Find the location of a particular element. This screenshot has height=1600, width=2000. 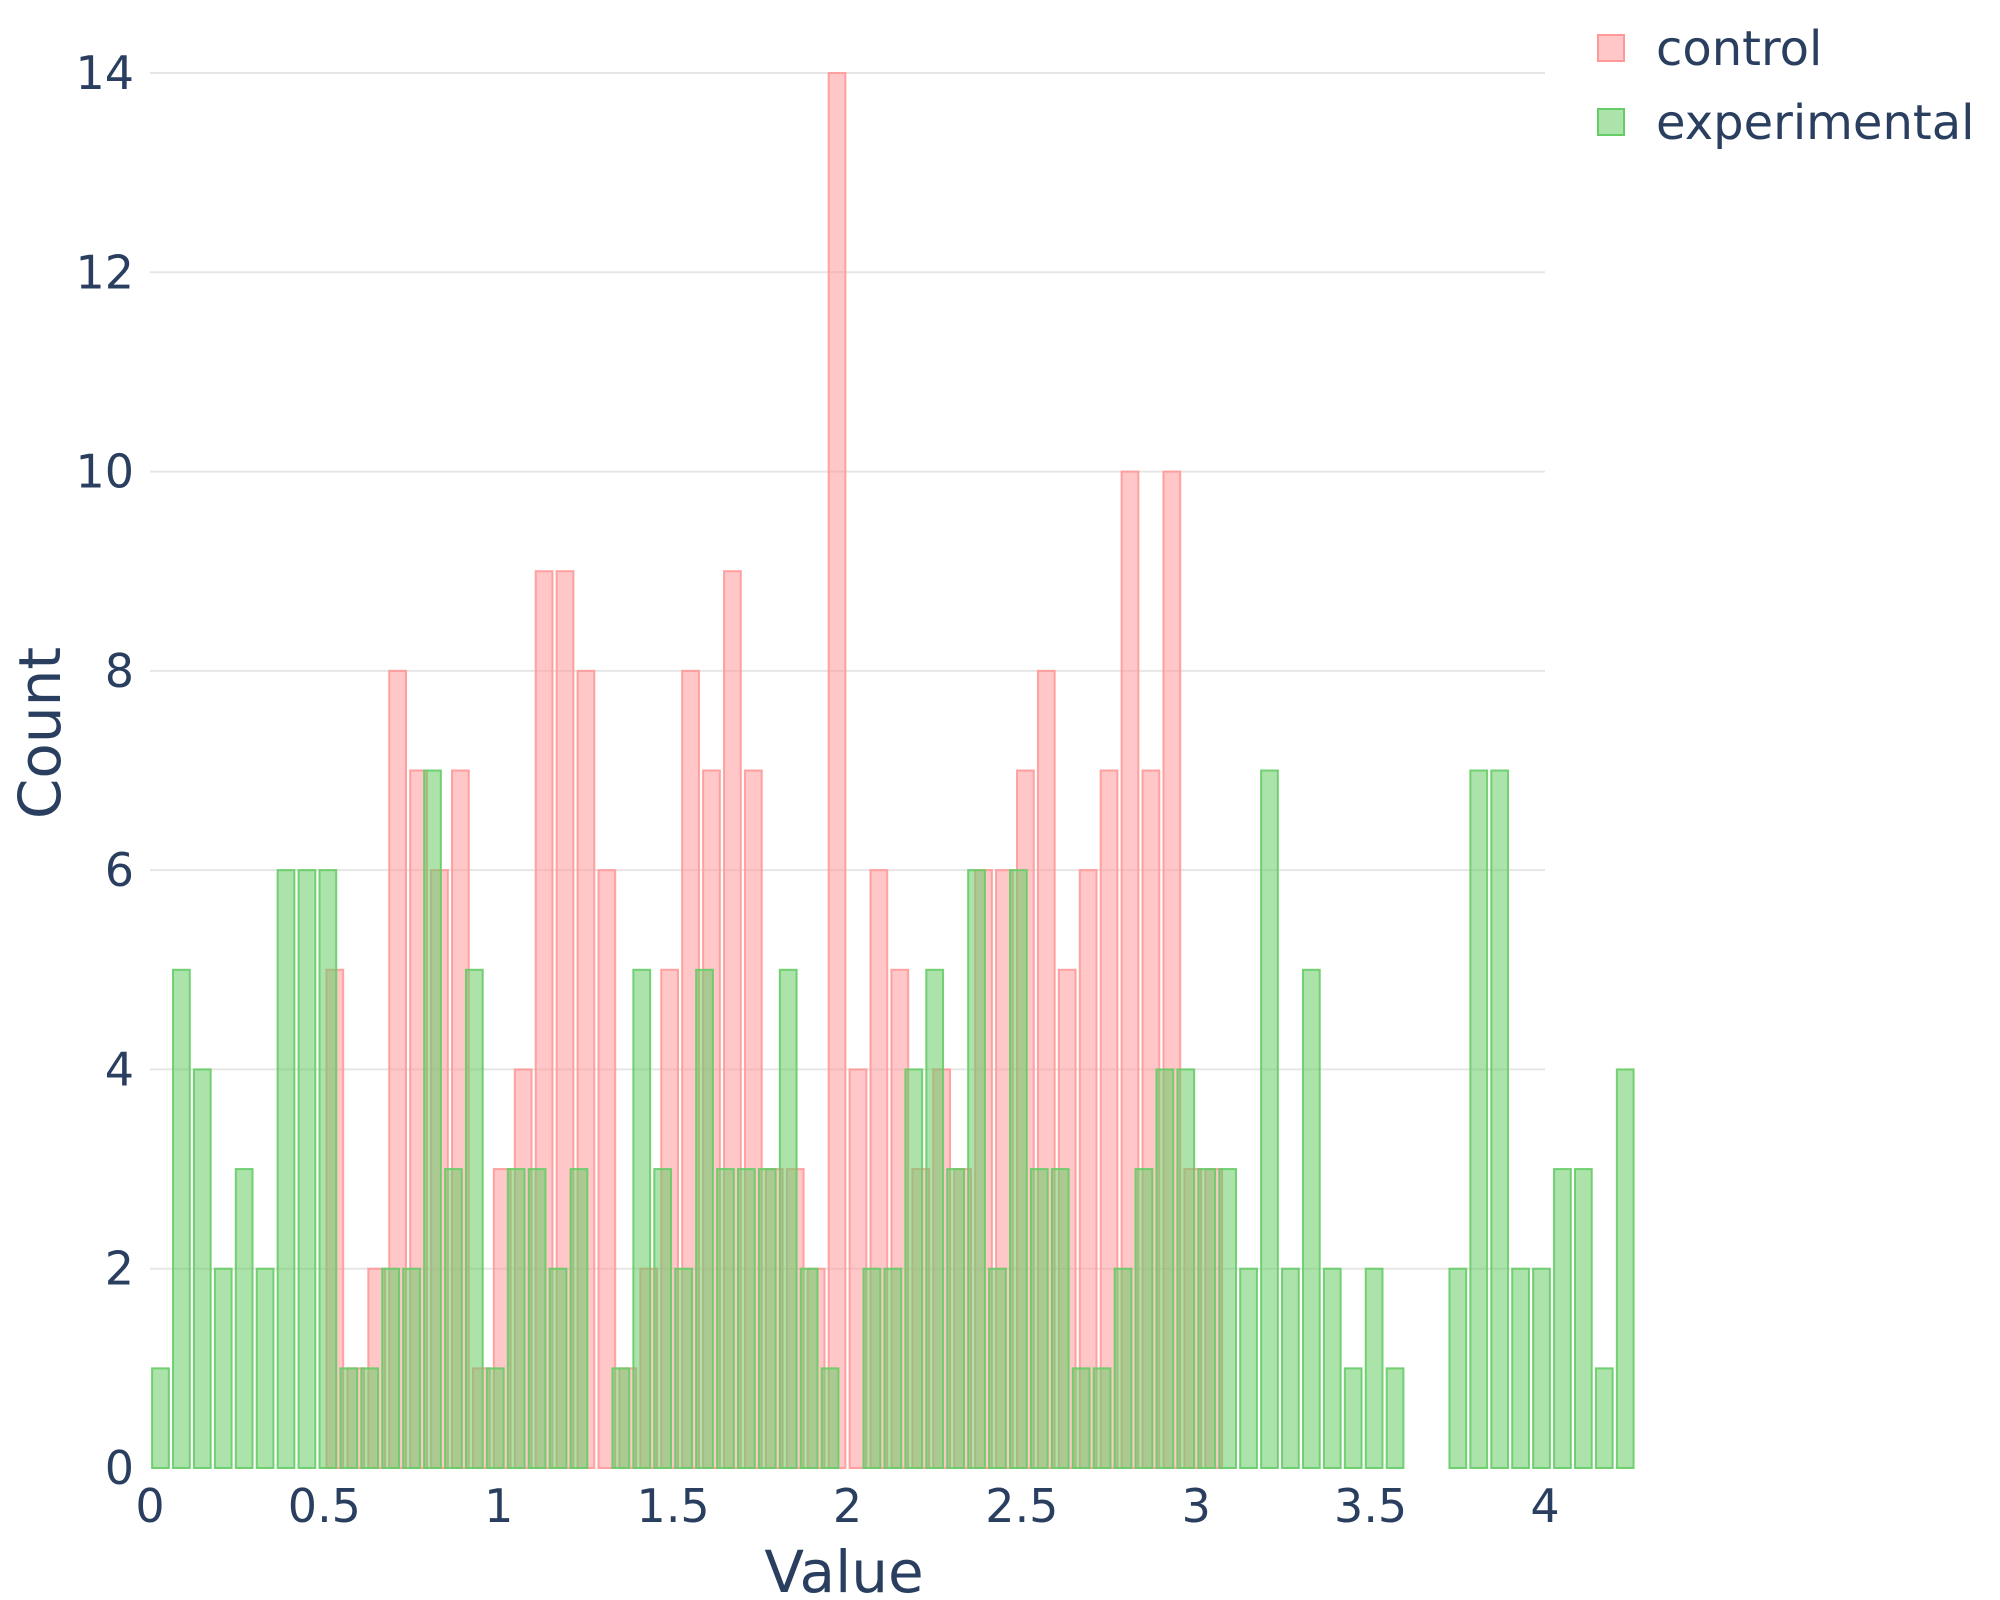

x-tick-label: 1 is located at coordinates (498, 1506).